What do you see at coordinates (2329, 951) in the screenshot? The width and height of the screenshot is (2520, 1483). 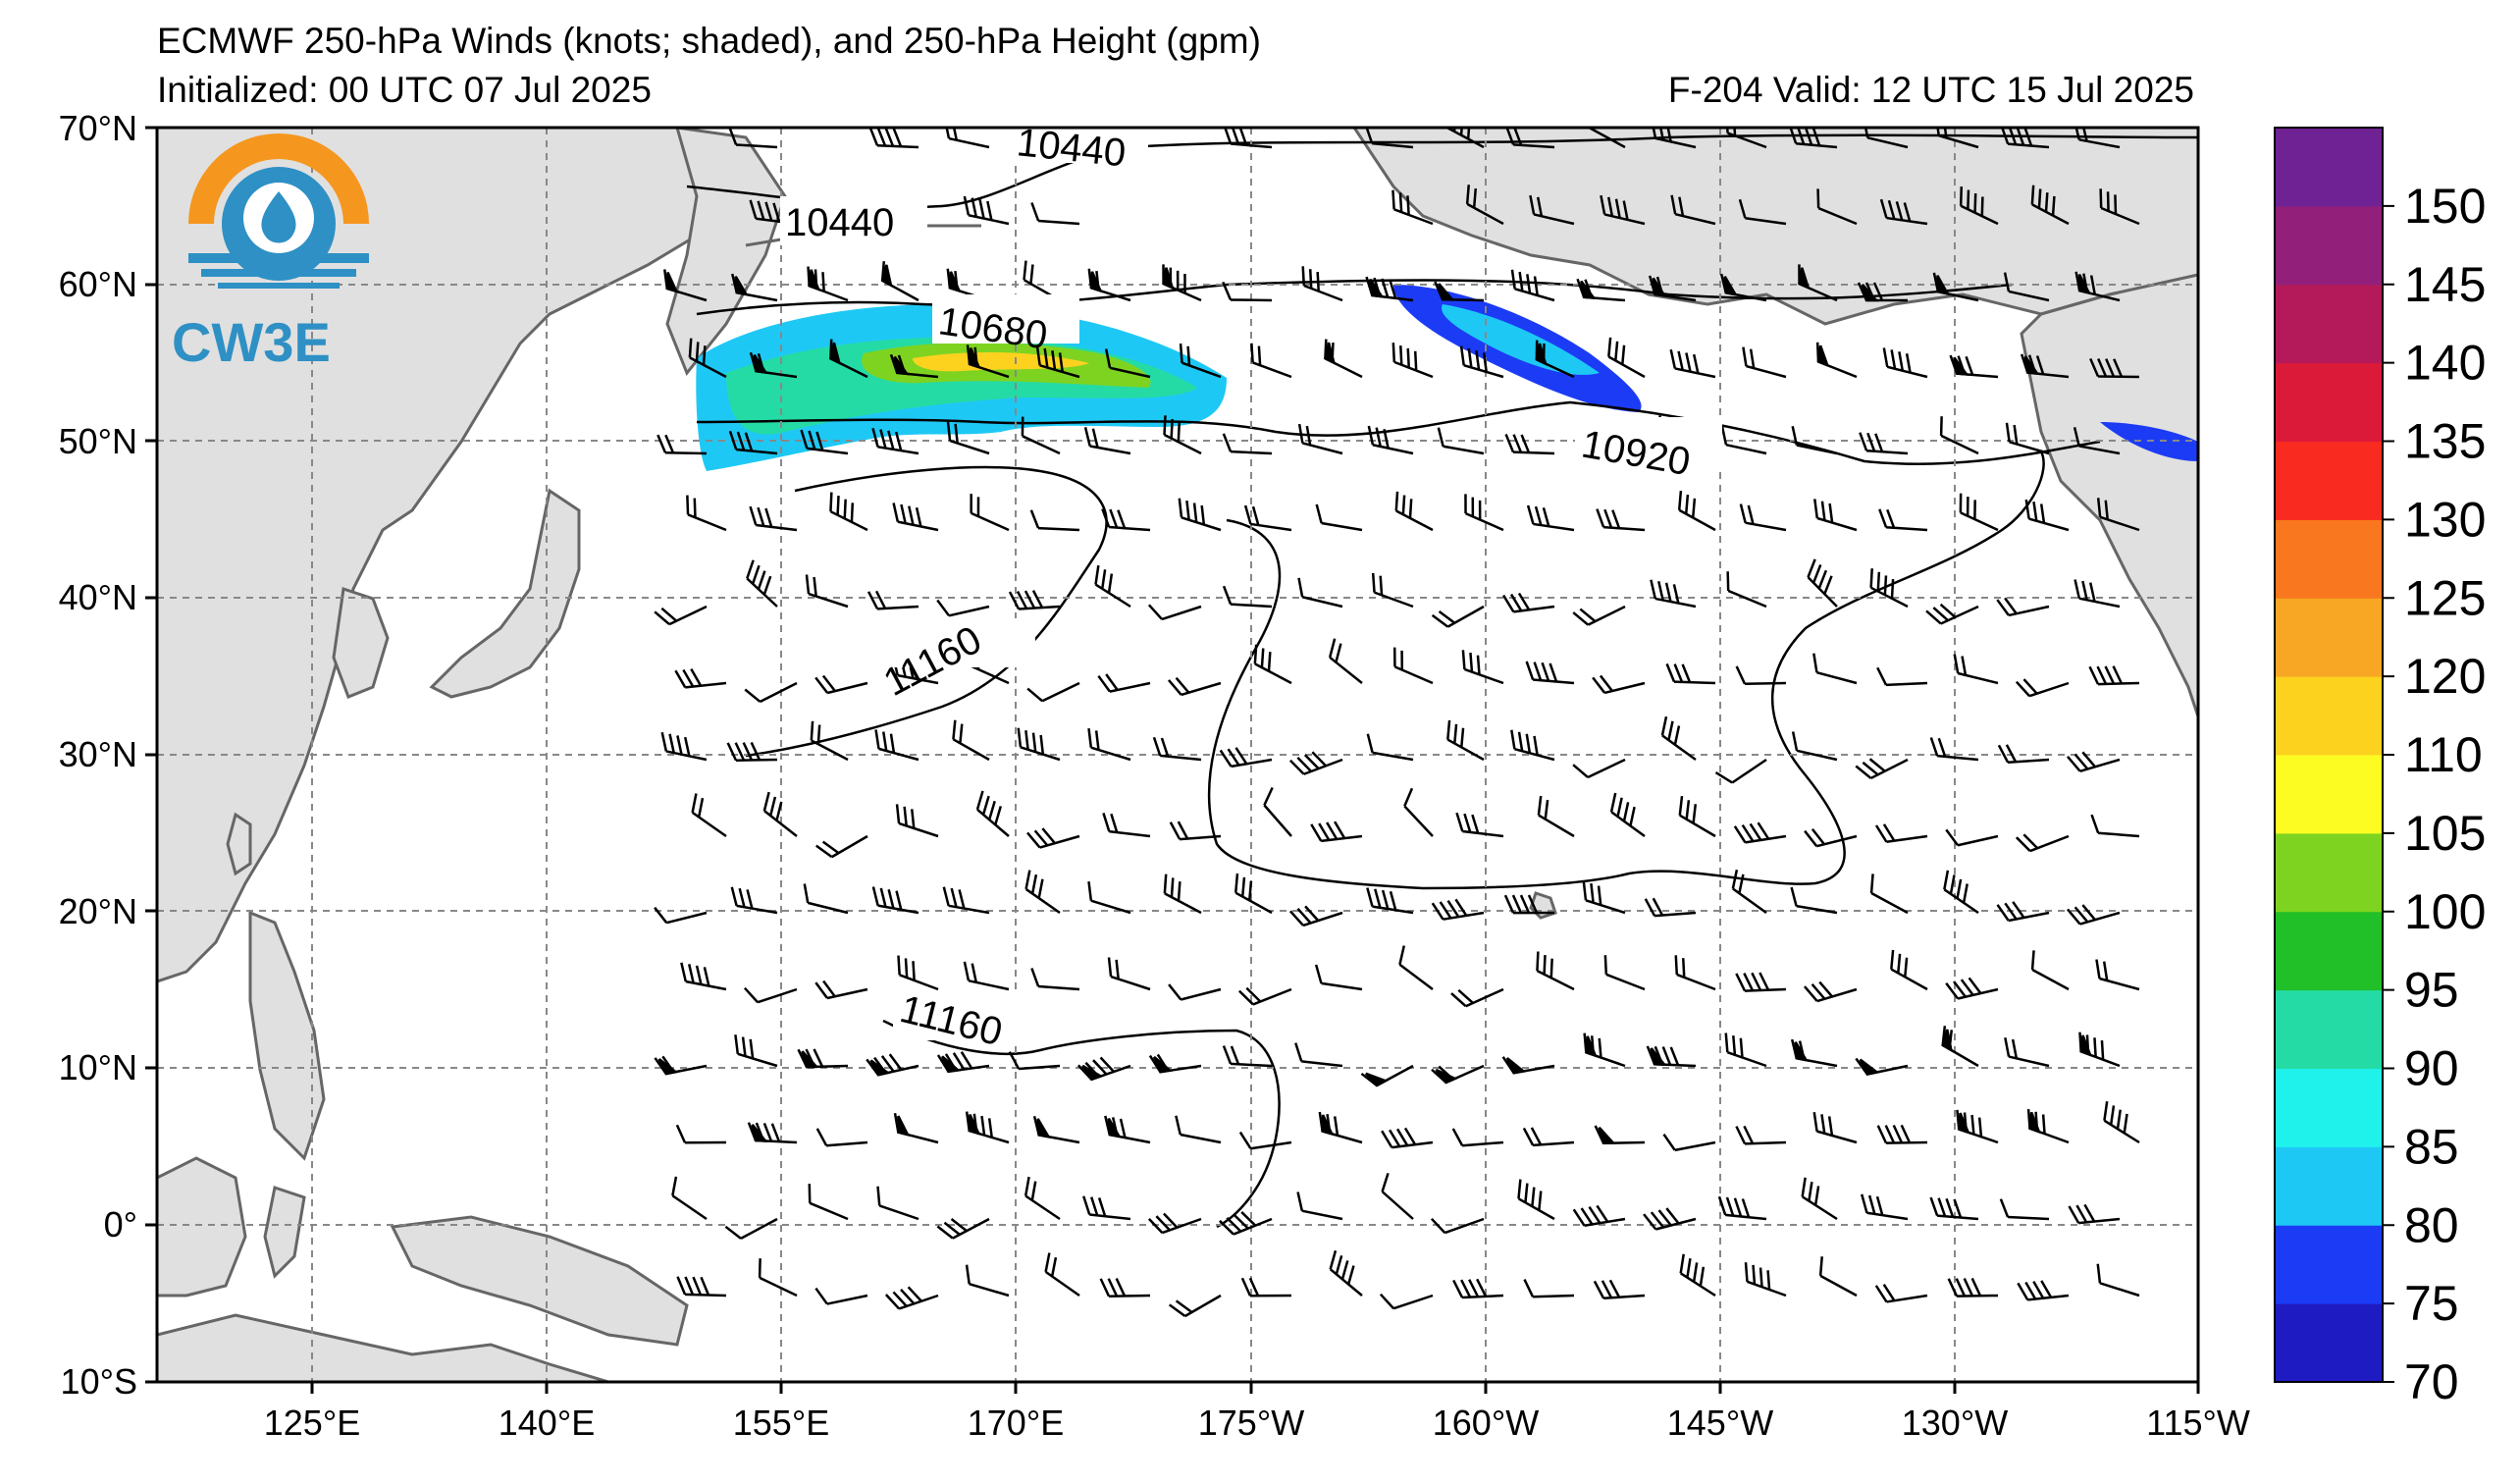 I see `colorbar-segment` at bounding box center [2329, 951].